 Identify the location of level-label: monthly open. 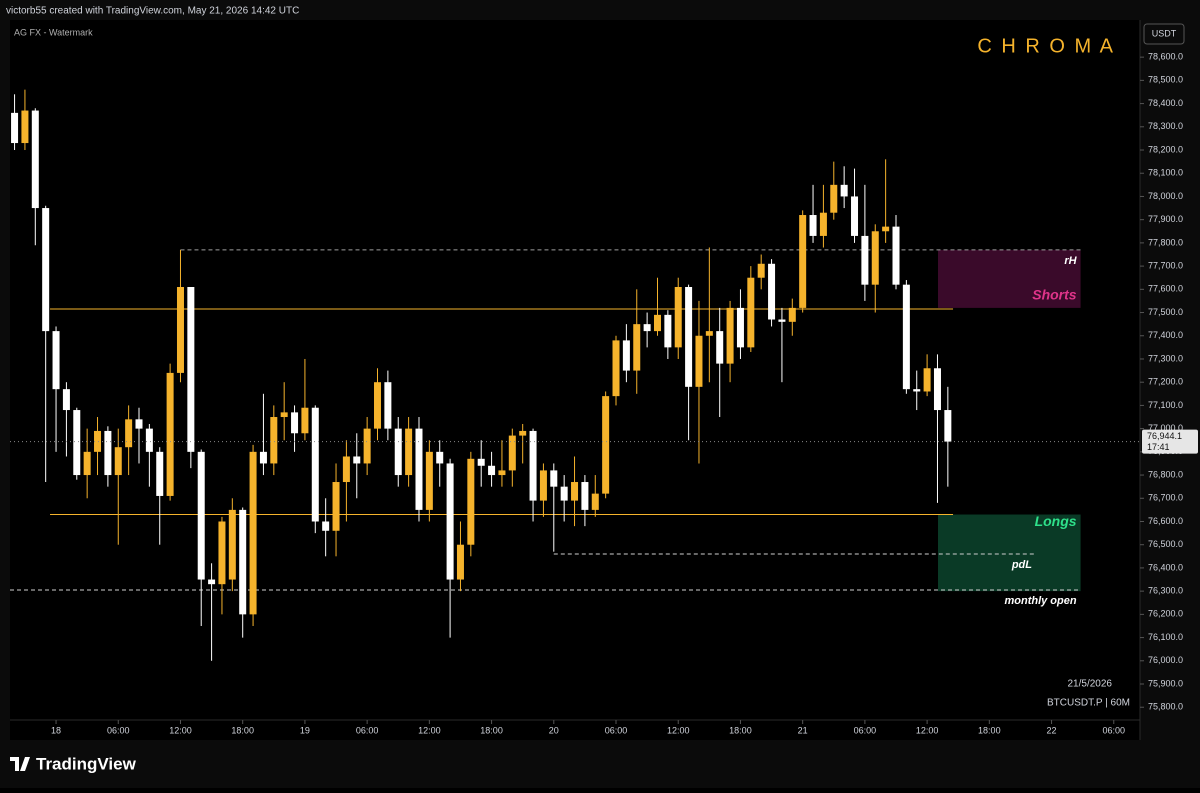
(1040, 601).